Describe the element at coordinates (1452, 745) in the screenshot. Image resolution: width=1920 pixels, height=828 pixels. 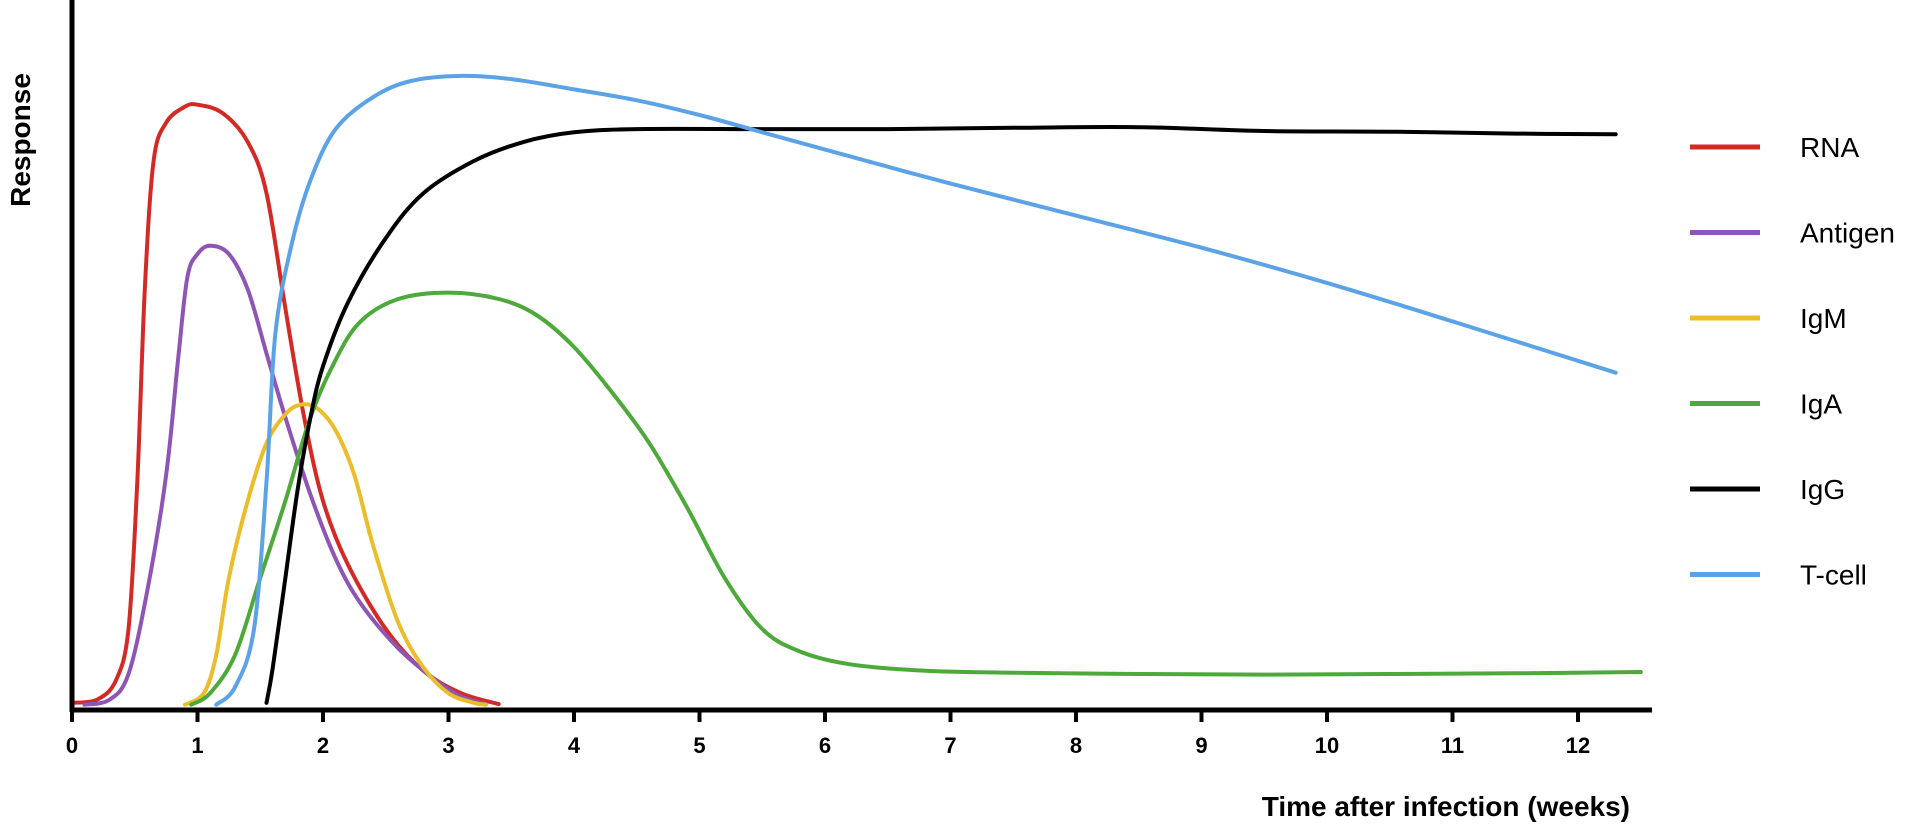
I see `x-tick-label: 11` at that location.